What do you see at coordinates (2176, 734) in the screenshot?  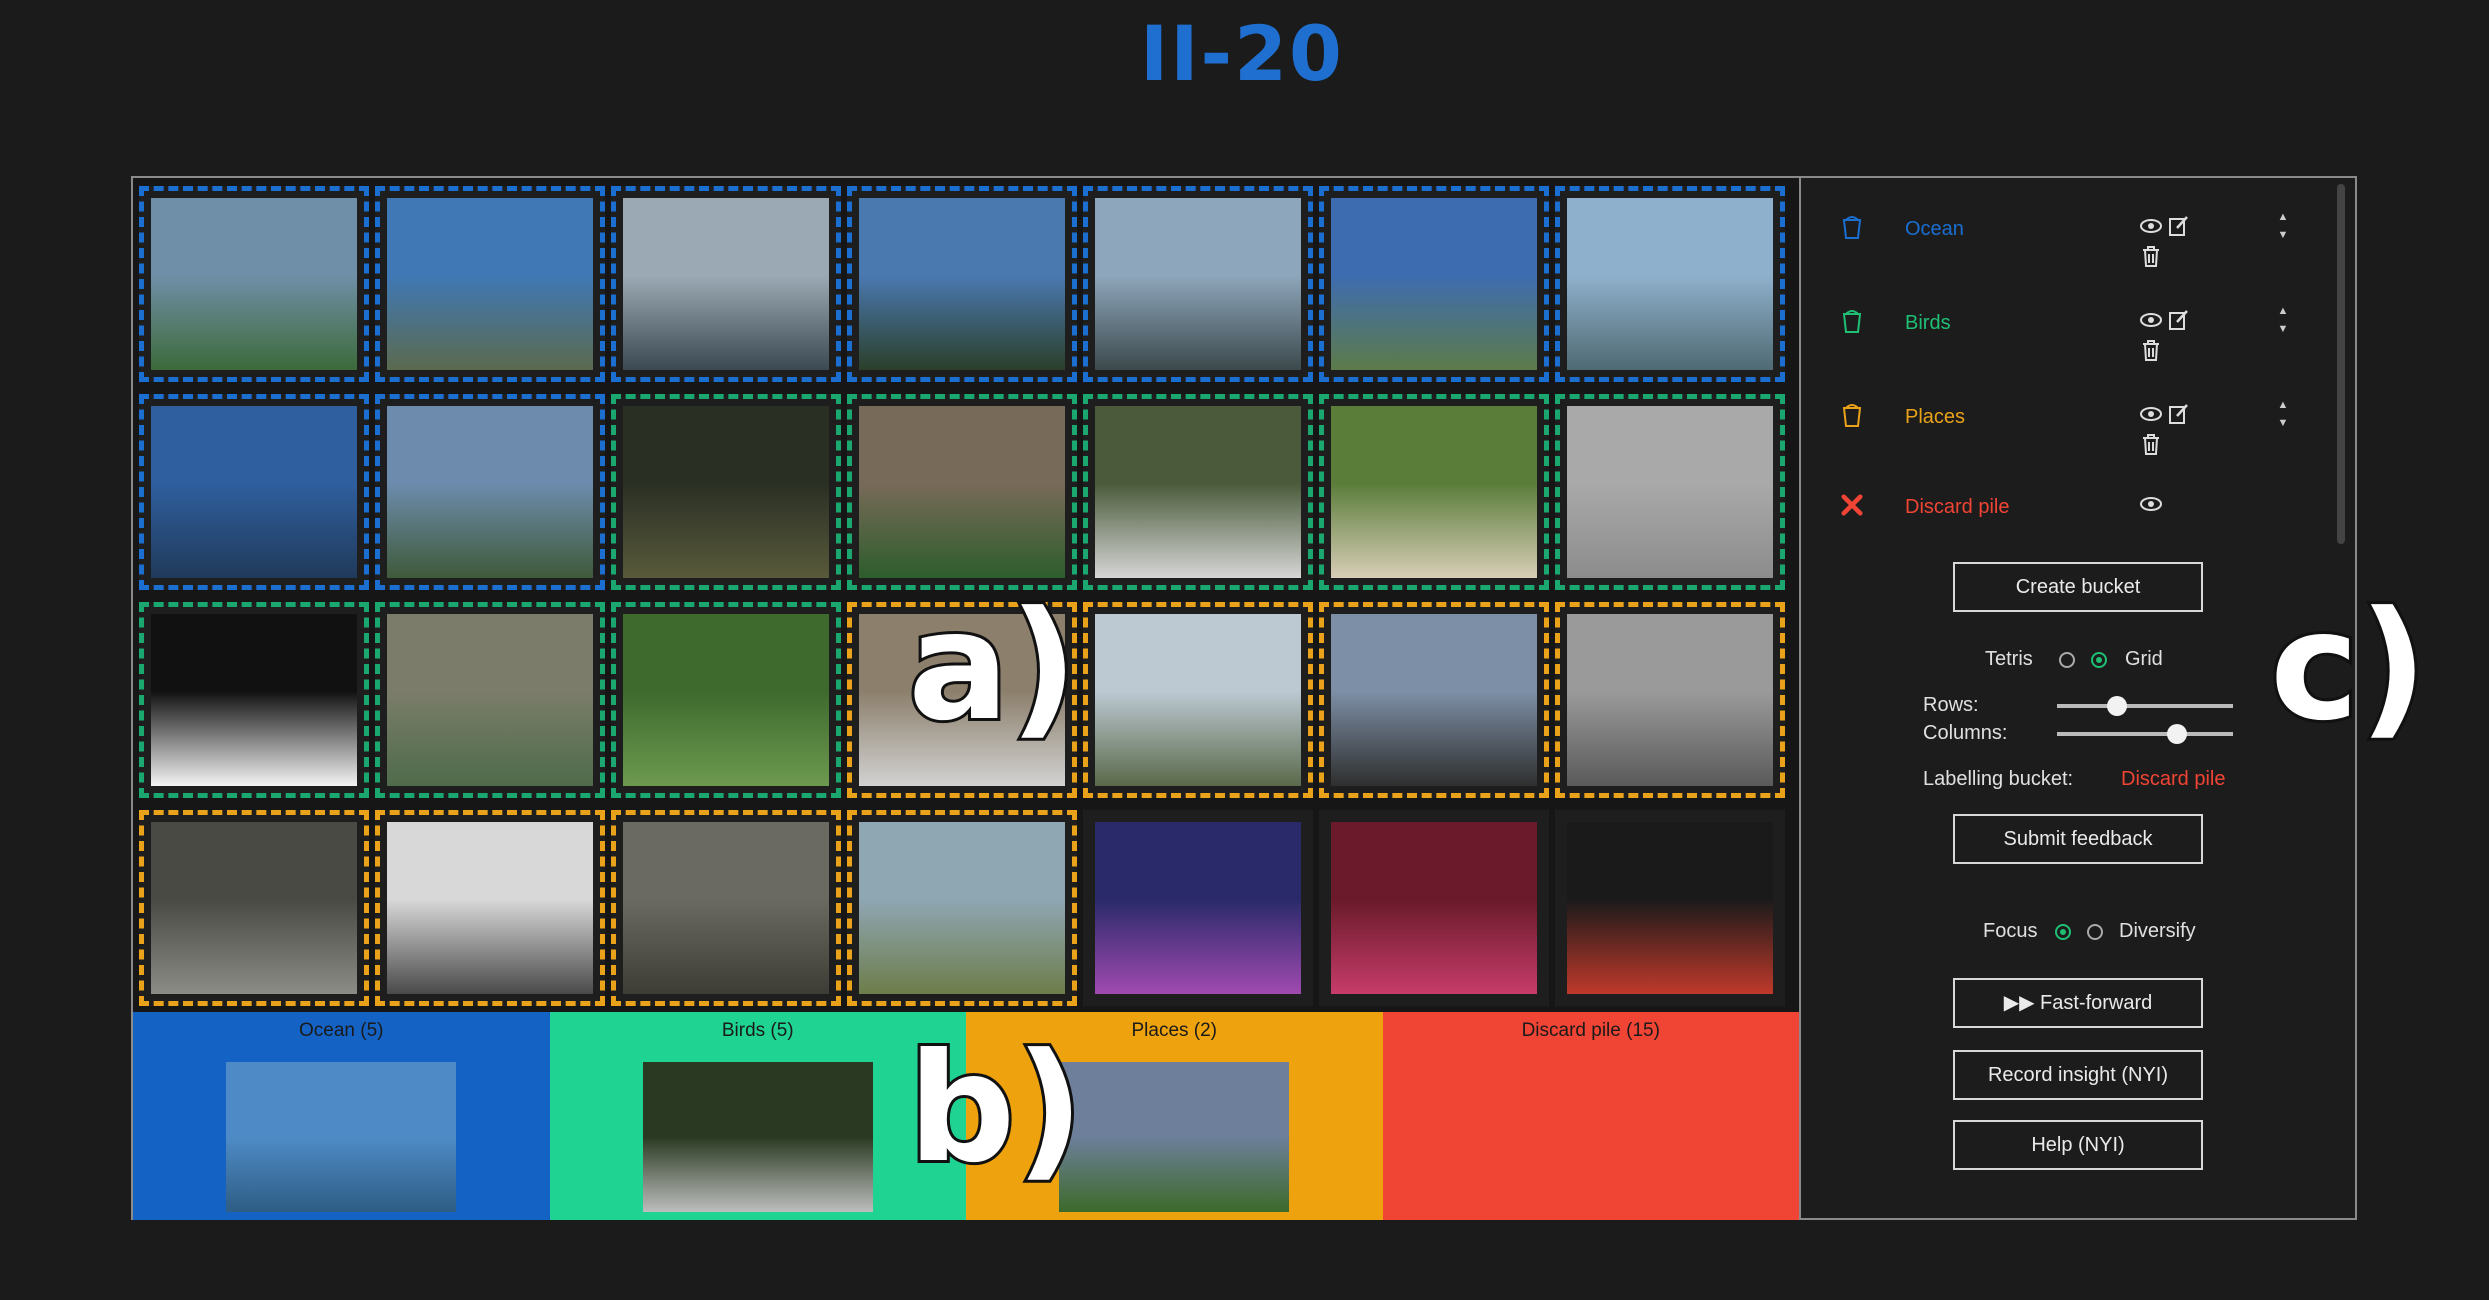 I see `columns-slider-knob` at bounding box center [2176, 734].